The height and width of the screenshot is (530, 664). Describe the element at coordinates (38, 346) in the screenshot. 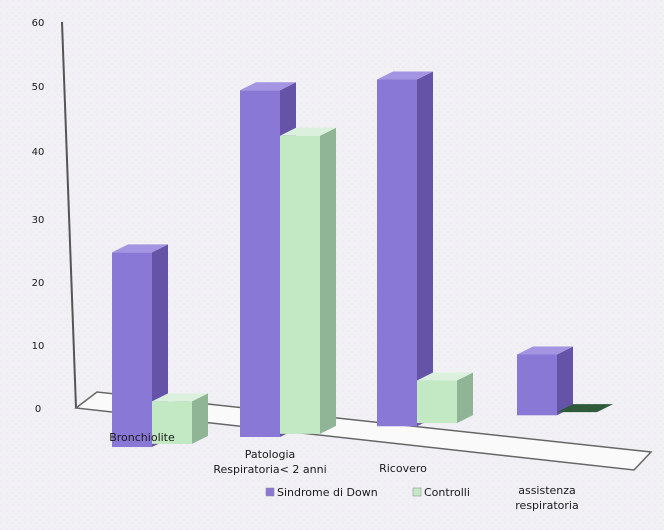

I see `y-tick-label: 10` at that location.